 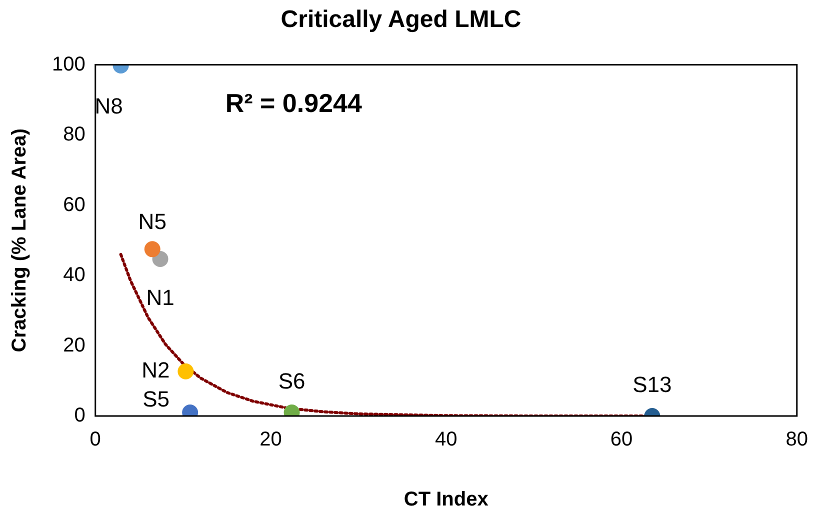 What do you see at coordinates (797, 439) in the screenshot?
I see `x-tick-label: 80` at bounding box center [797, 439].